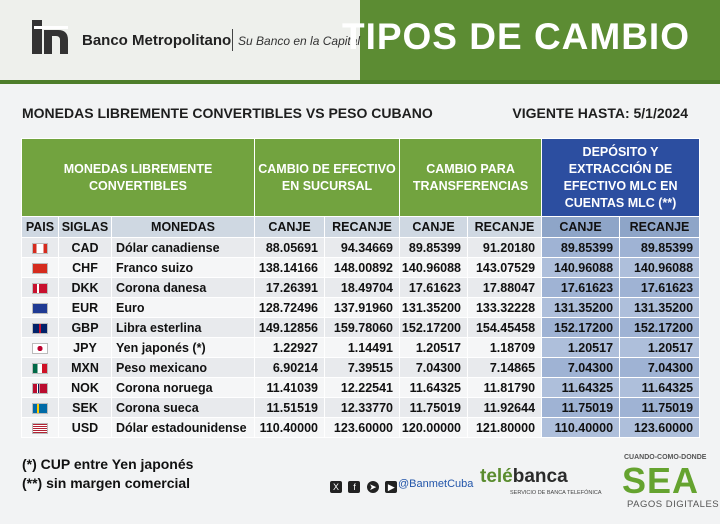 The height and width of the screenshot is (524, 720). What do you see at coordinates (183, 407) in the screenshot?
I see `currency-name: Corona sueca` at bounding box center [183, 407].